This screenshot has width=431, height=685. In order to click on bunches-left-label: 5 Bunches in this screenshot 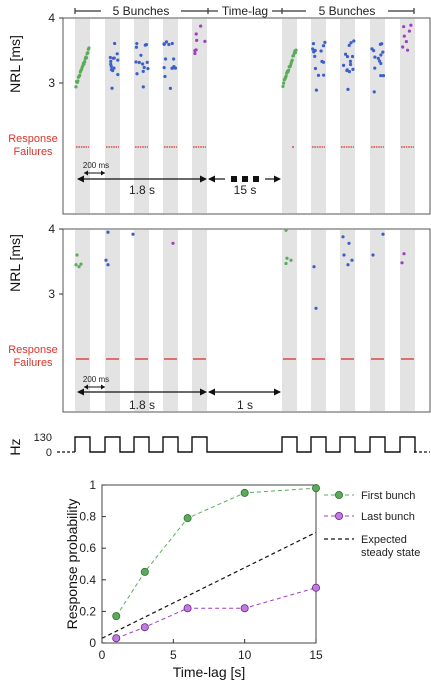, I will do `click(141, 11)`.